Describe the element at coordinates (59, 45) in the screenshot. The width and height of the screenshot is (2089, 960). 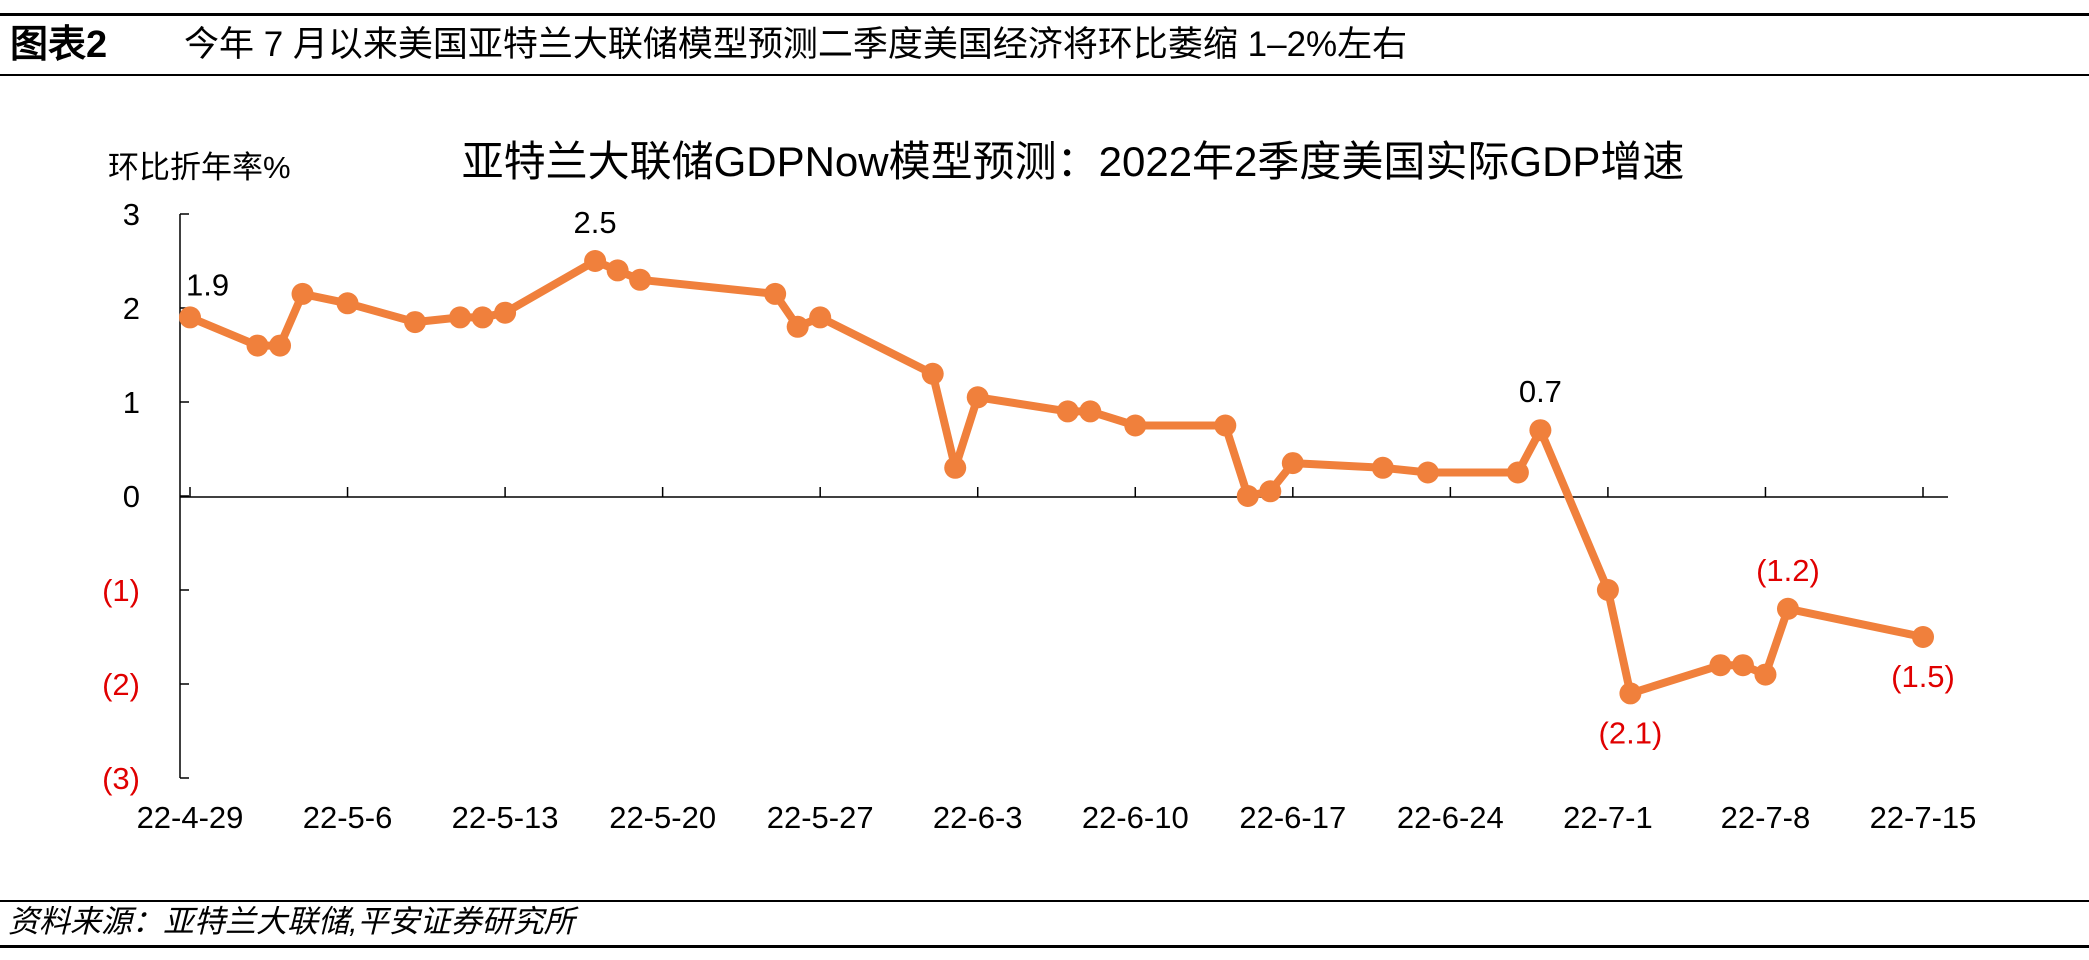
I see `figure-label: 图表2` at that location.